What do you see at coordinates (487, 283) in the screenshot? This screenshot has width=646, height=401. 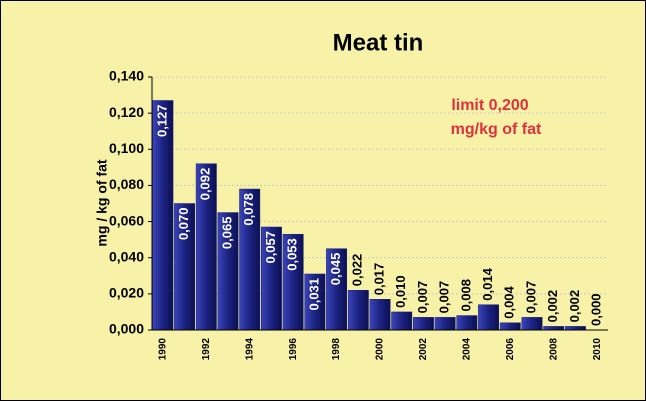 I see `data-label: 0,014` at bounding box center [487, 283].